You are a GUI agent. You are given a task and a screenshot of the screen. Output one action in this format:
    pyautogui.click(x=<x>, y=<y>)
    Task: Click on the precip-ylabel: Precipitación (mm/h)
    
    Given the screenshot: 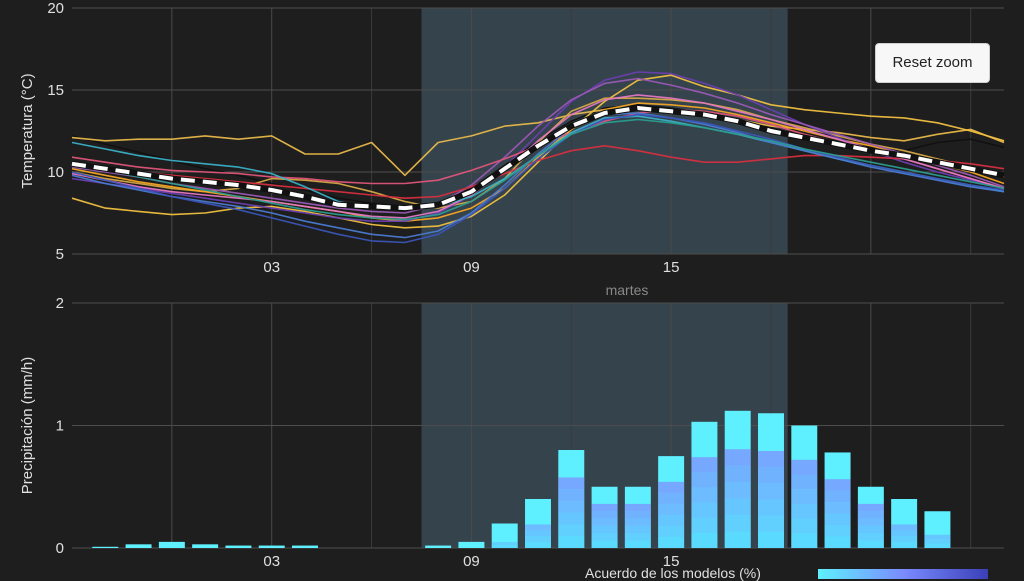 What is the action you would take?
    pyautogui.click(x=27, y=426)
    